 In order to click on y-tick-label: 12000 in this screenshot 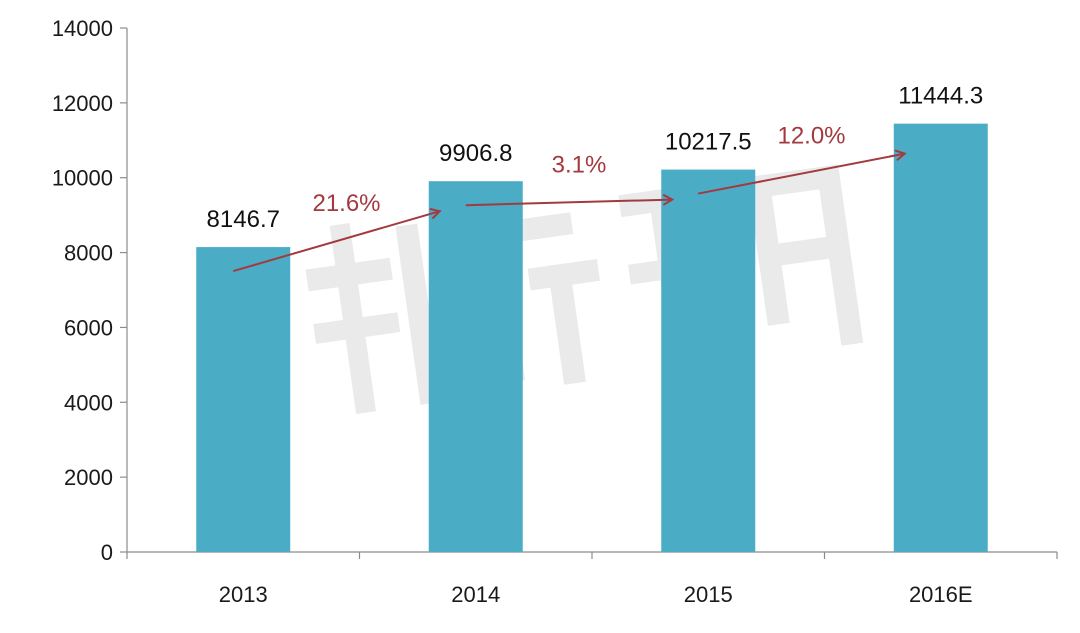, I will do `click(82, 103)`.